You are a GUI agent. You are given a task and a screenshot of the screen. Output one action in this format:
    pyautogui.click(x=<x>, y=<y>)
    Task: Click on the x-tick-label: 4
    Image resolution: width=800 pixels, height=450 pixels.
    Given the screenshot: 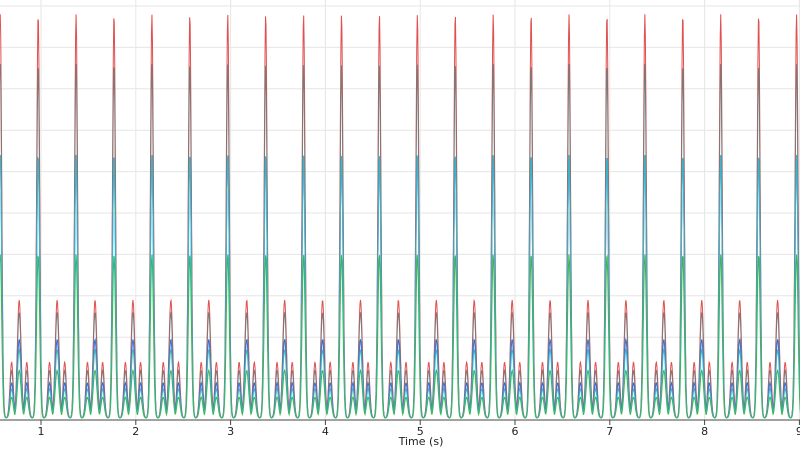 What is the action you would take?
    pyautogui.click(x=325, y=431)
    